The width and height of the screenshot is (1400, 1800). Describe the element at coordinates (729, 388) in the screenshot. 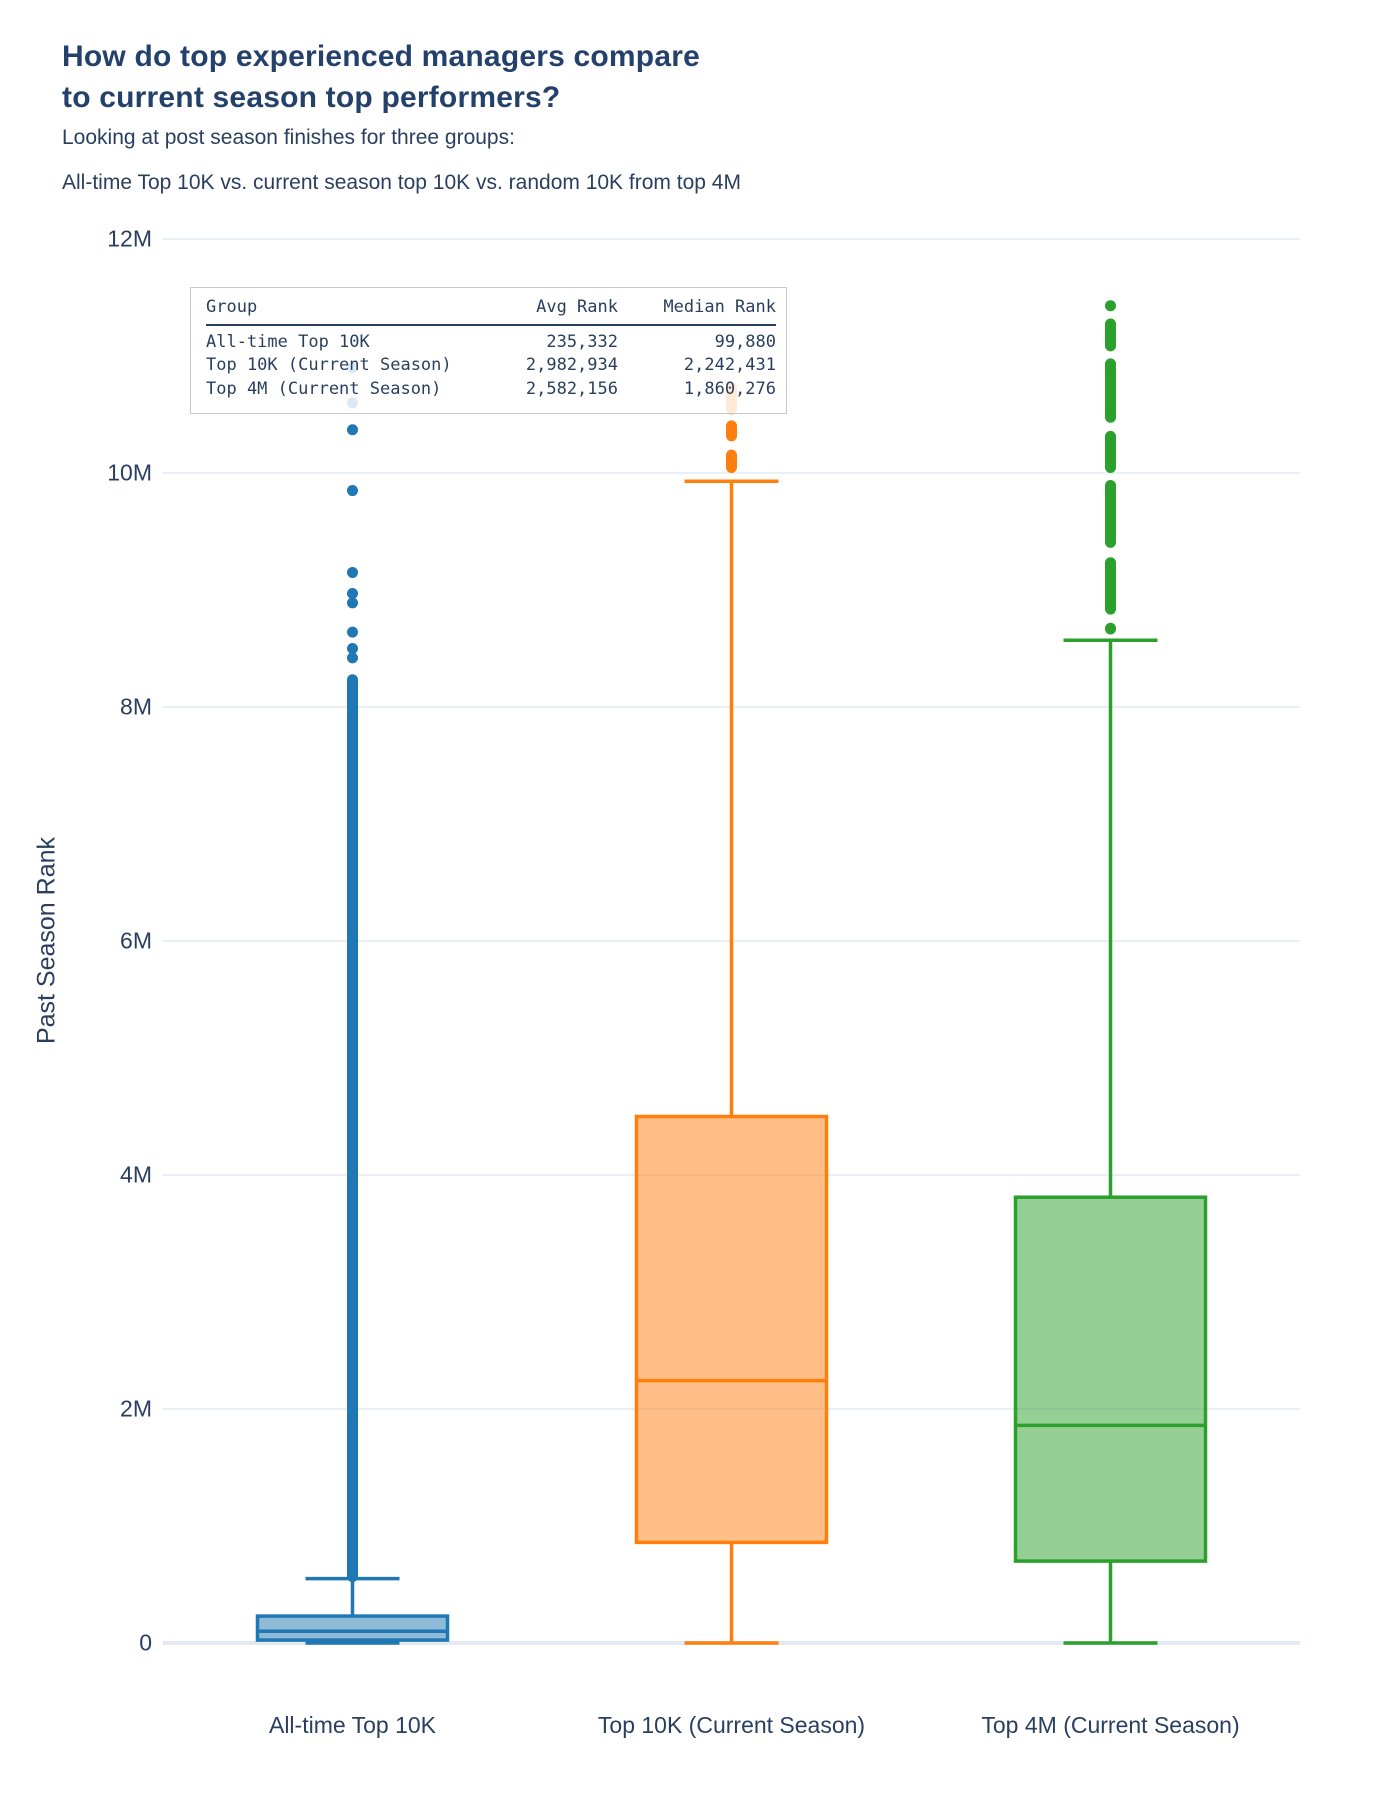

I see `table-cell-median: 1,860,276` at that location.